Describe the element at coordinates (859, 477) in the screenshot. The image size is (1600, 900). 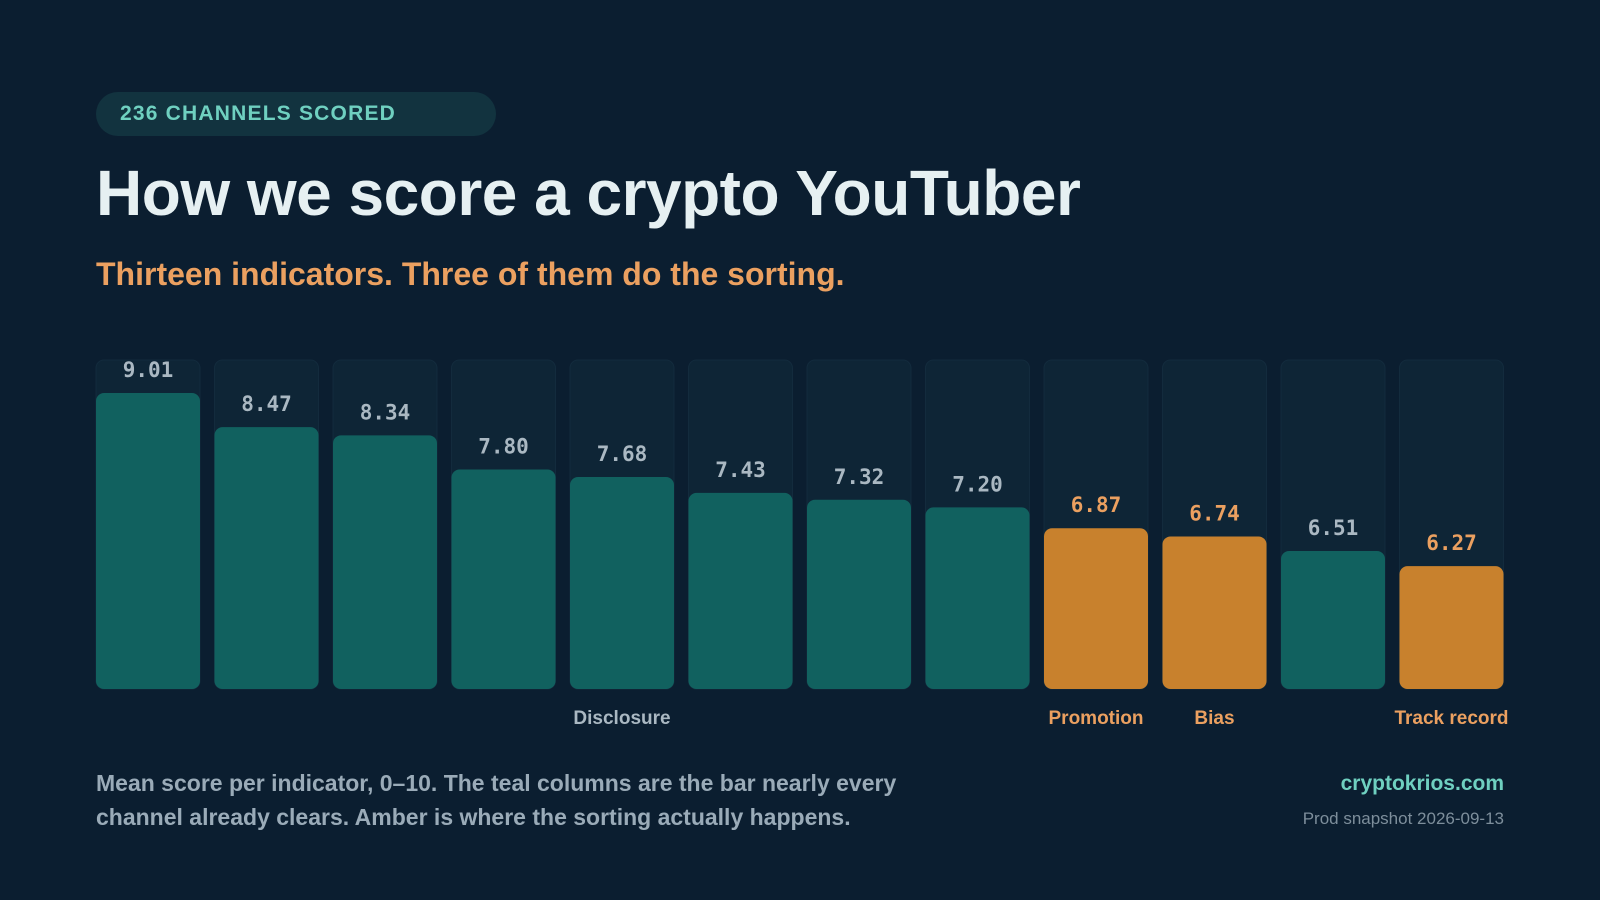
I see `value-label-7: 7.32` at that location.